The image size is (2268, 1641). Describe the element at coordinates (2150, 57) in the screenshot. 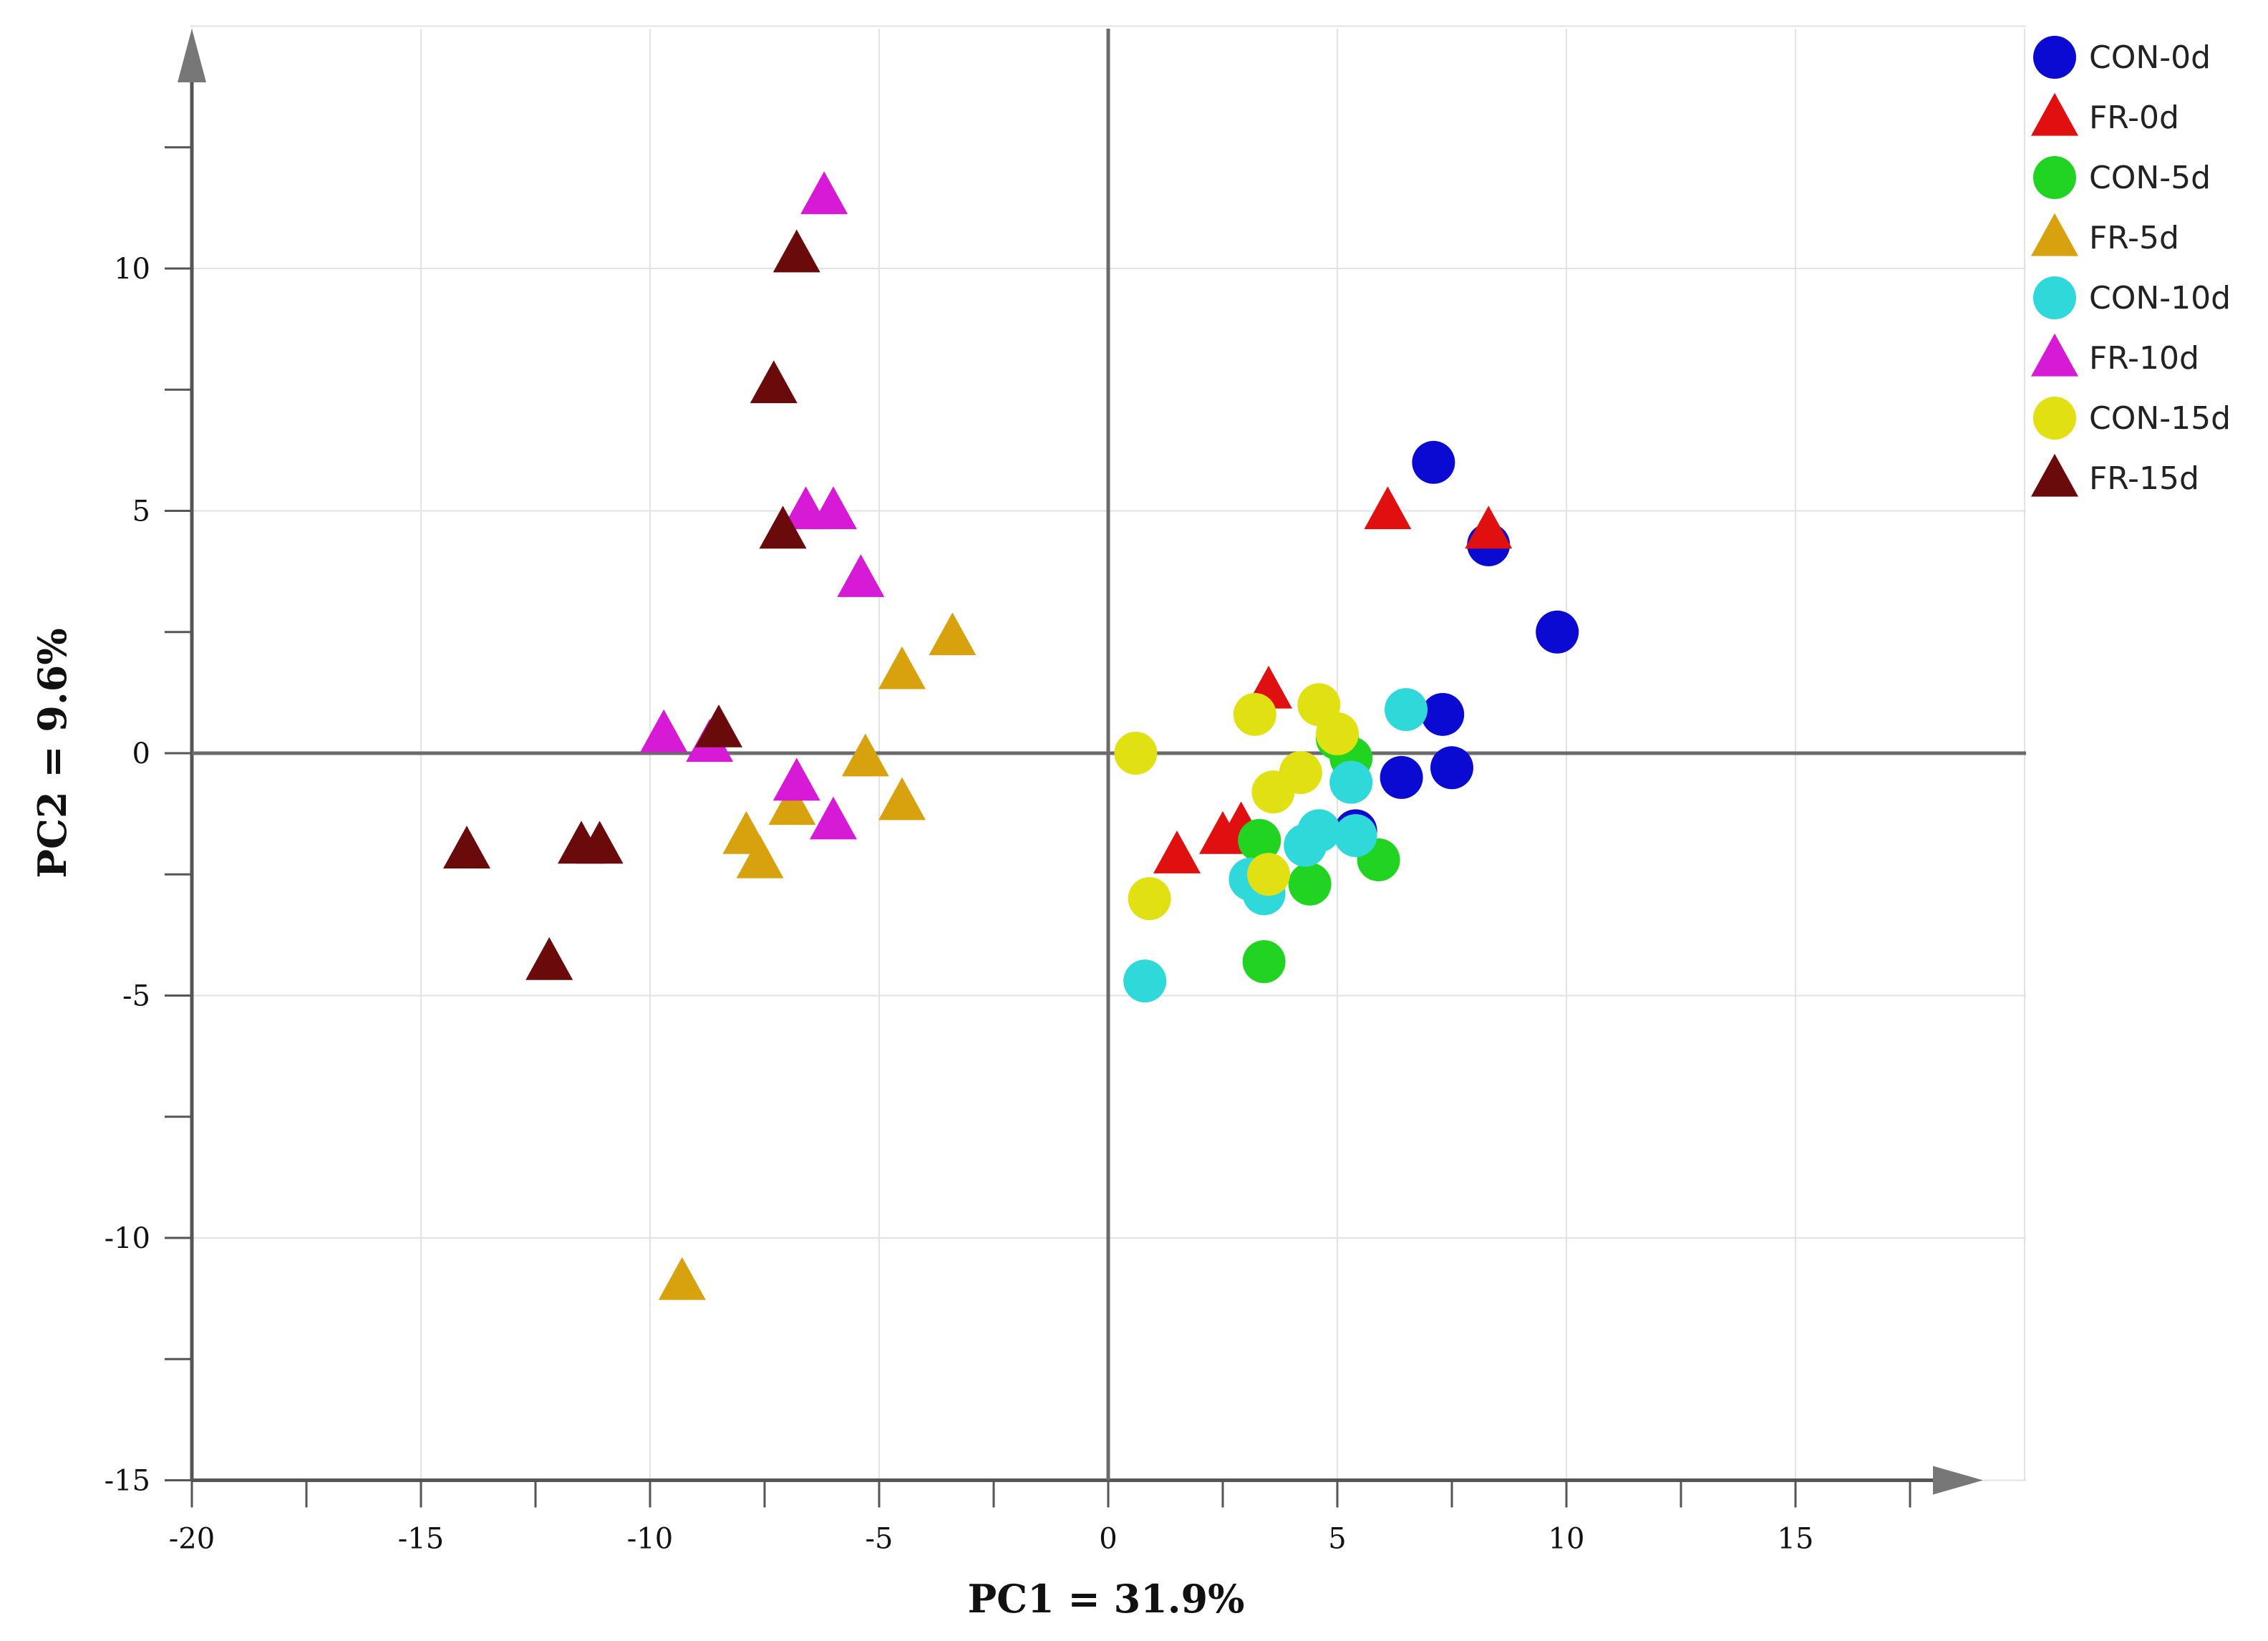

I see `legend-label: CON-0d` at that location.